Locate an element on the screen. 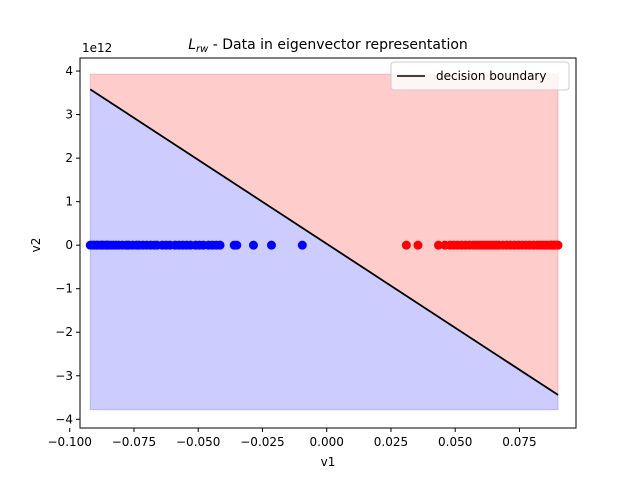 This screenshot has width=640, height=480. x-tick-label: −0.100 is located at coordinates (70, 442).